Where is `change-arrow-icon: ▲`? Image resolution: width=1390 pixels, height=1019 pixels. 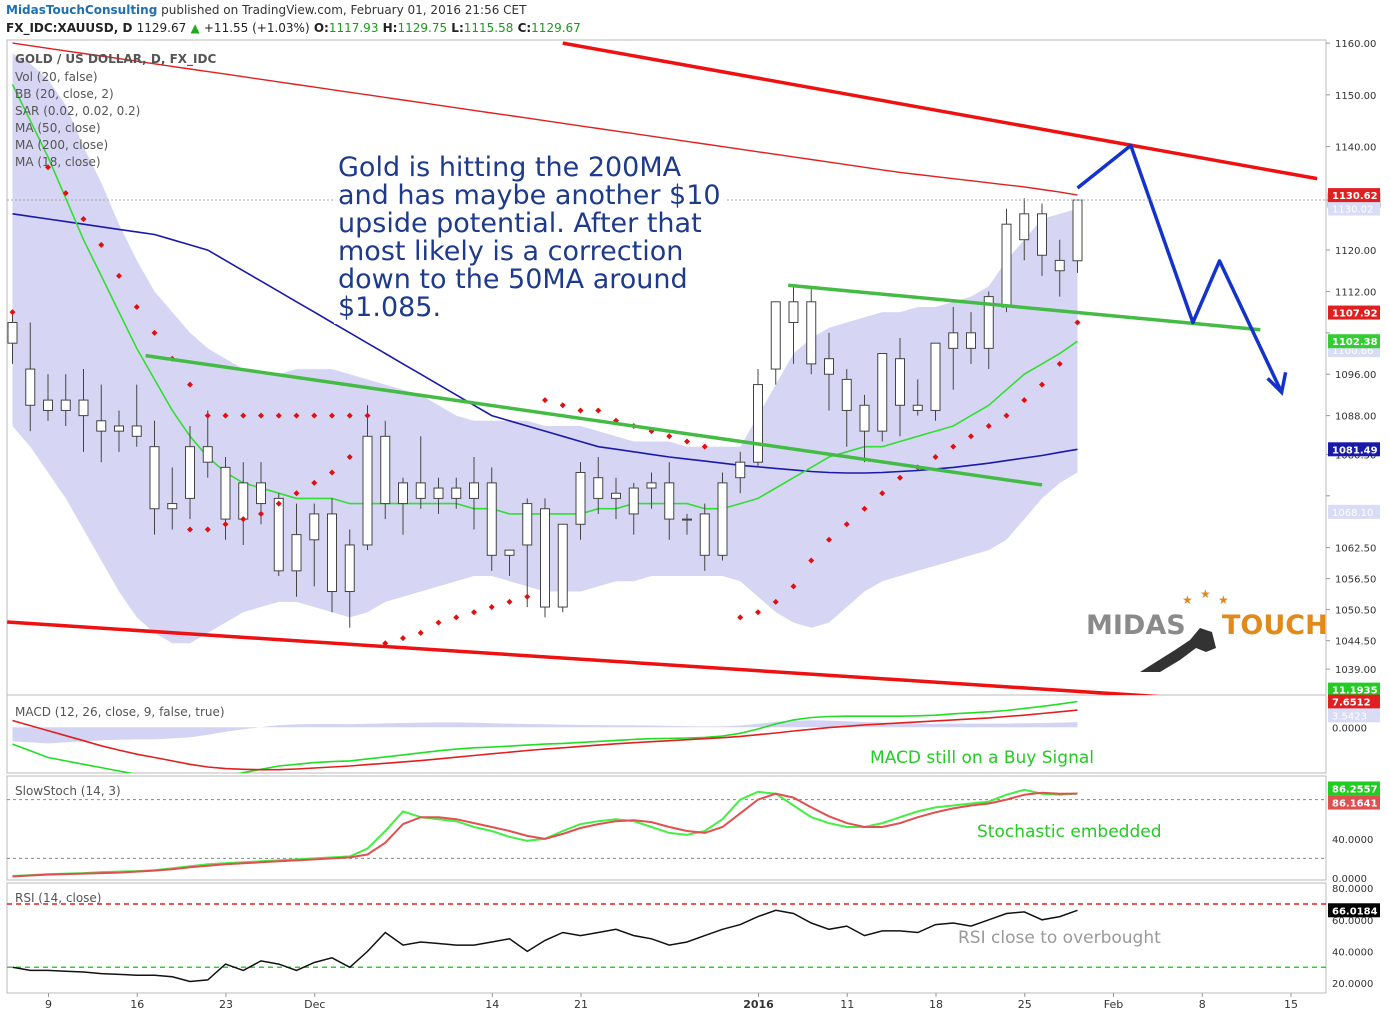
change-arrow-icon: ▲ is located at coordinates (195, 28).